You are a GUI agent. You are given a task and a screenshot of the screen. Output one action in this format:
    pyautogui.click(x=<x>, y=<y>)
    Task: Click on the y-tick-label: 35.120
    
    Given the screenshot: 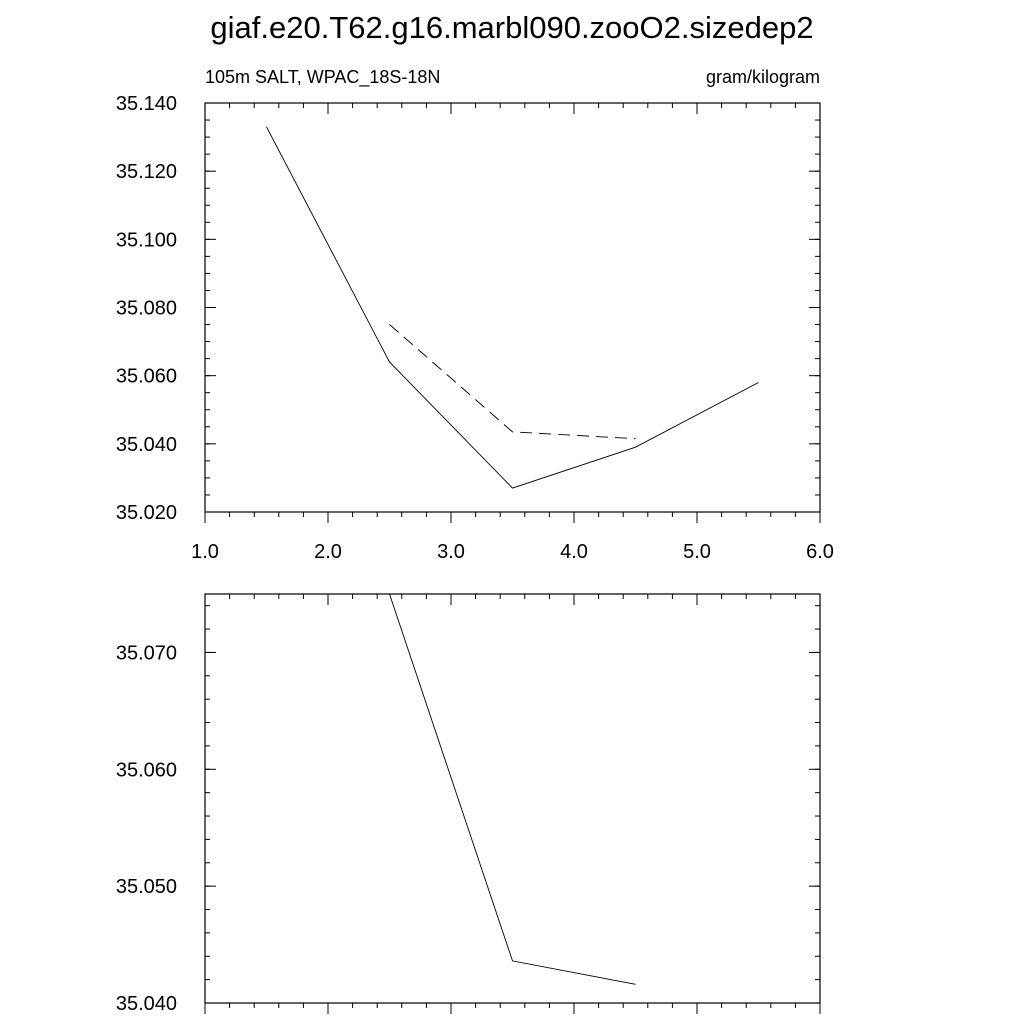 What is the action you would take?
    pyautogui.click(x=146, y=172)
    